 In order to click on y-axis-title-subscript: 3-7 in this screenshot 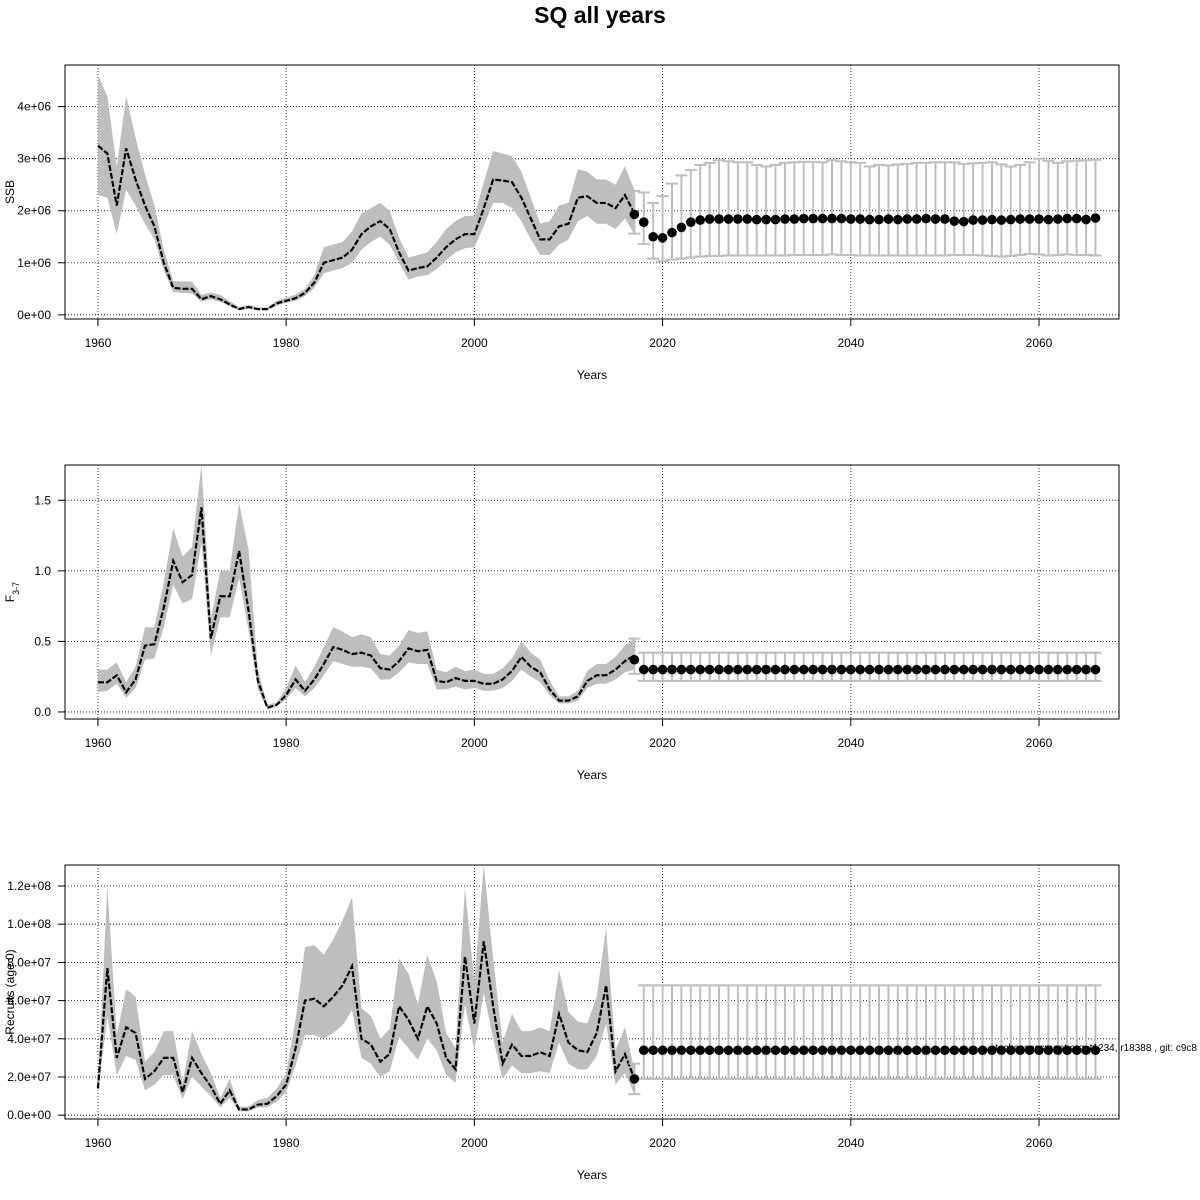, I will do `click(16, 588)`.